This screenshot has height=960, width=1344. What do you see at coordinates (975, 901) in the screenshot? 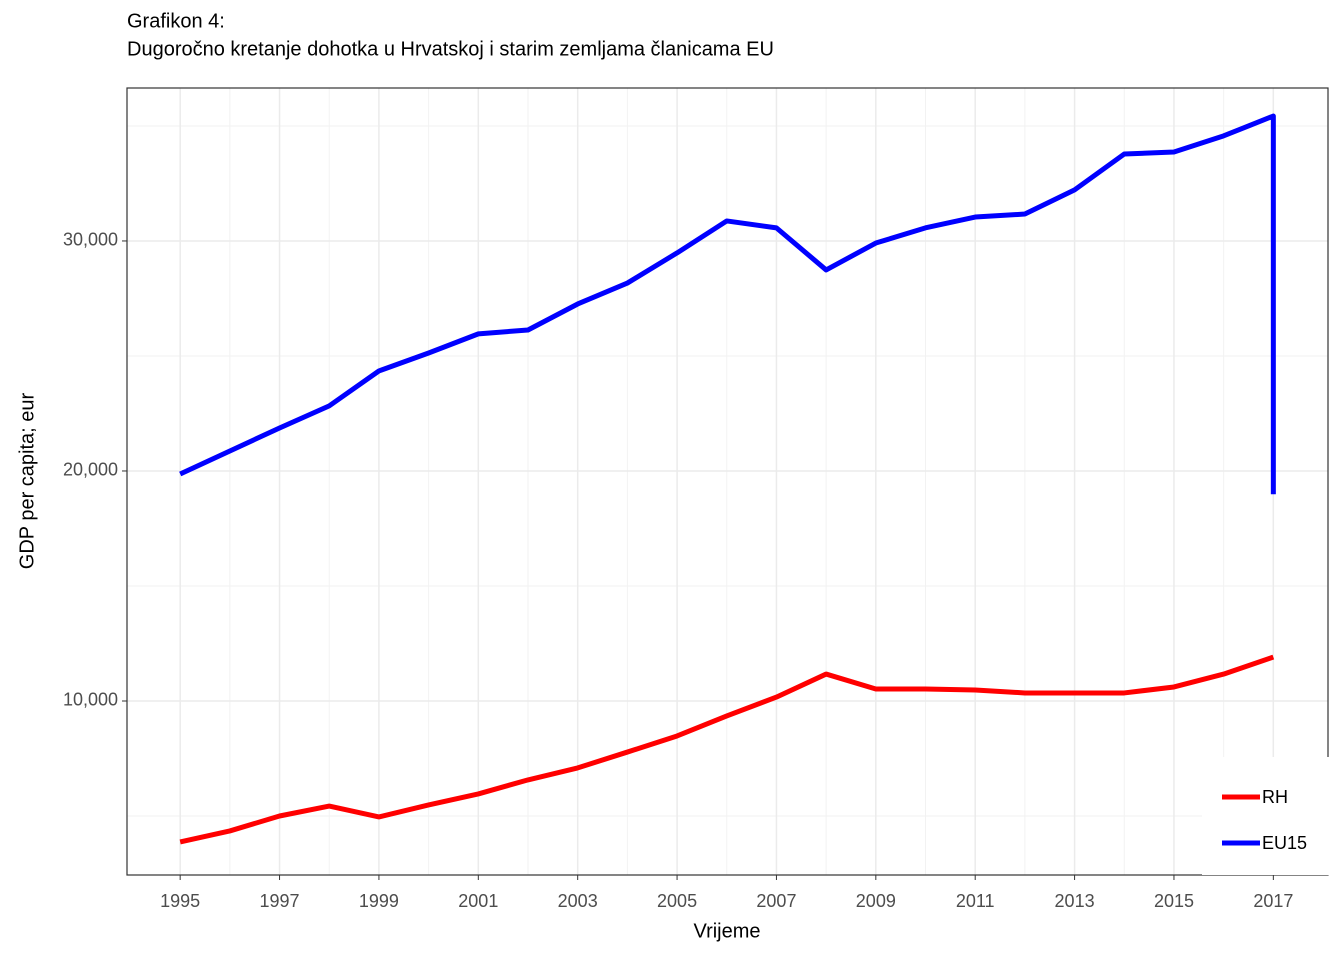
I see `x-tick-label: 2011` at bounding box center [975, 901].